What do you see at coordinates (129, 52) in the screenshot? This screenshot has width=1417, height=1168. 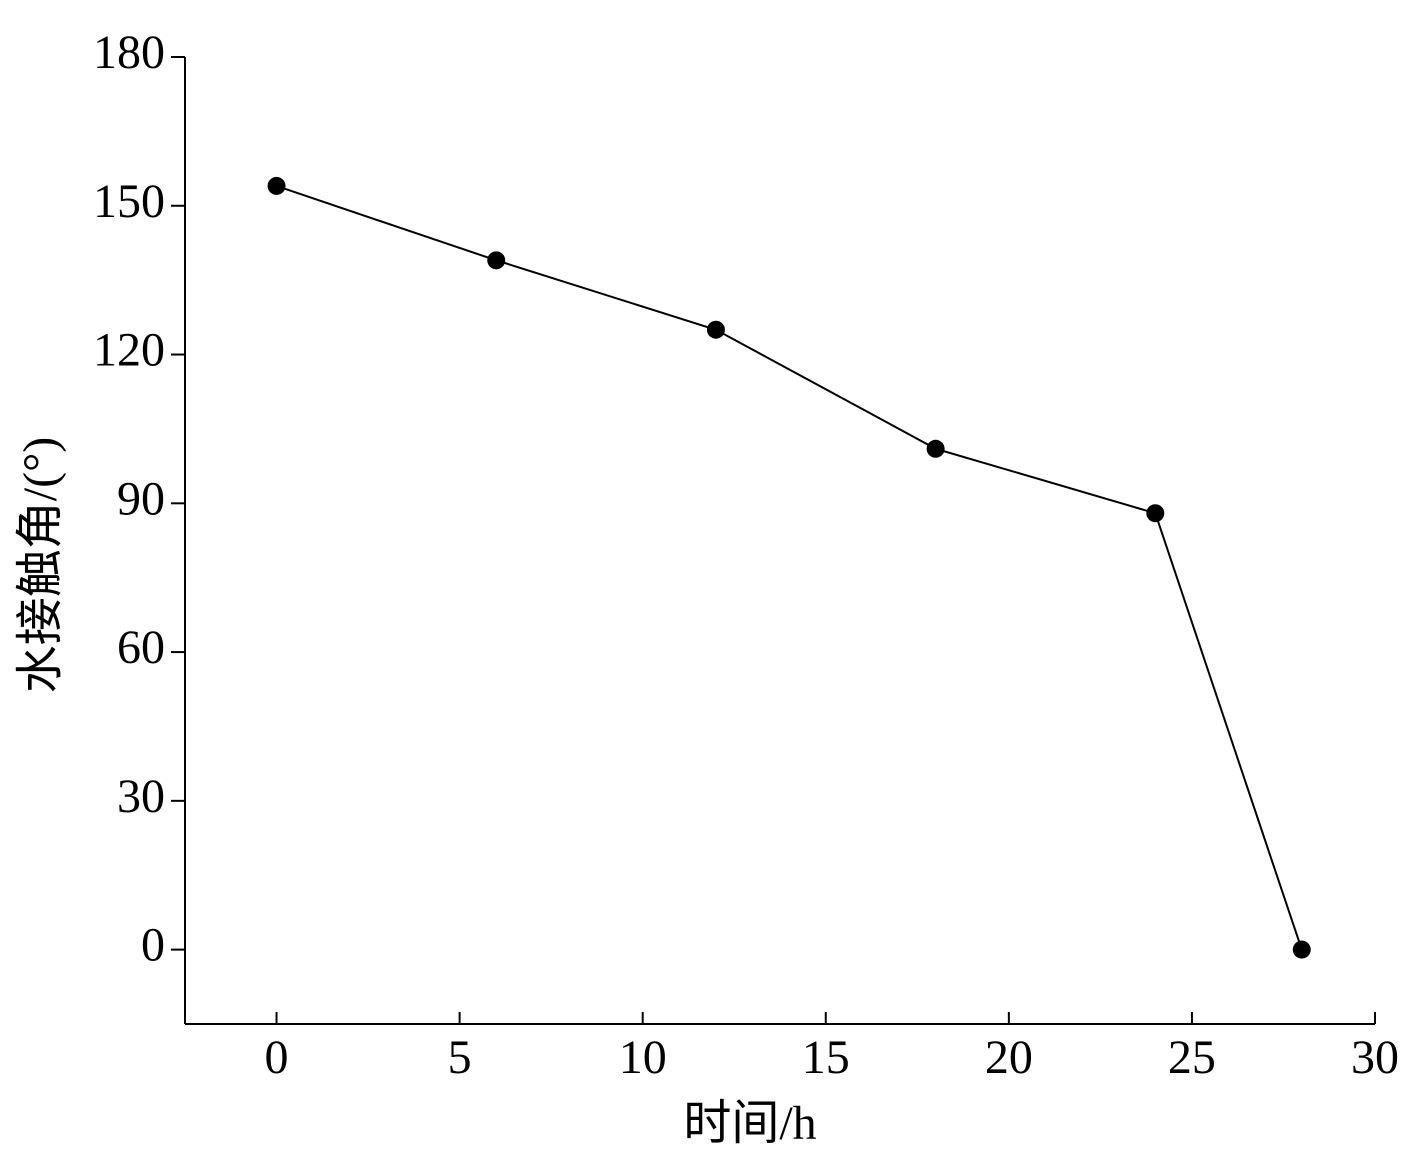 I see `y-tick-label: 180` at bounding box center [129, 52].